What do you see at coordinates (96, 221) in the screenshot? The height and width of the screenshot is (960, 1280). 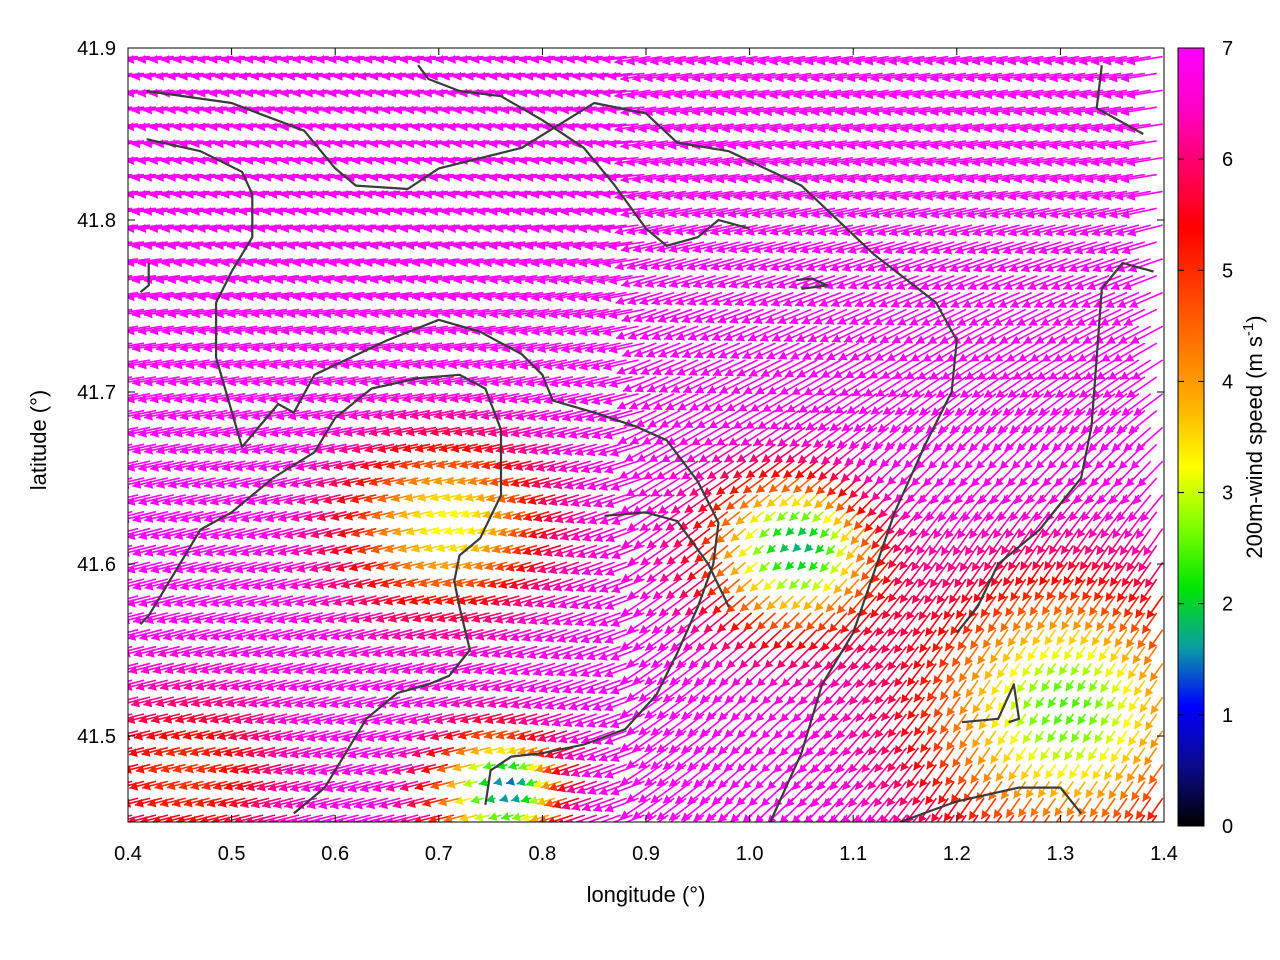 I see `y-tick-label: 41.8` at bounding box center [96, 221].